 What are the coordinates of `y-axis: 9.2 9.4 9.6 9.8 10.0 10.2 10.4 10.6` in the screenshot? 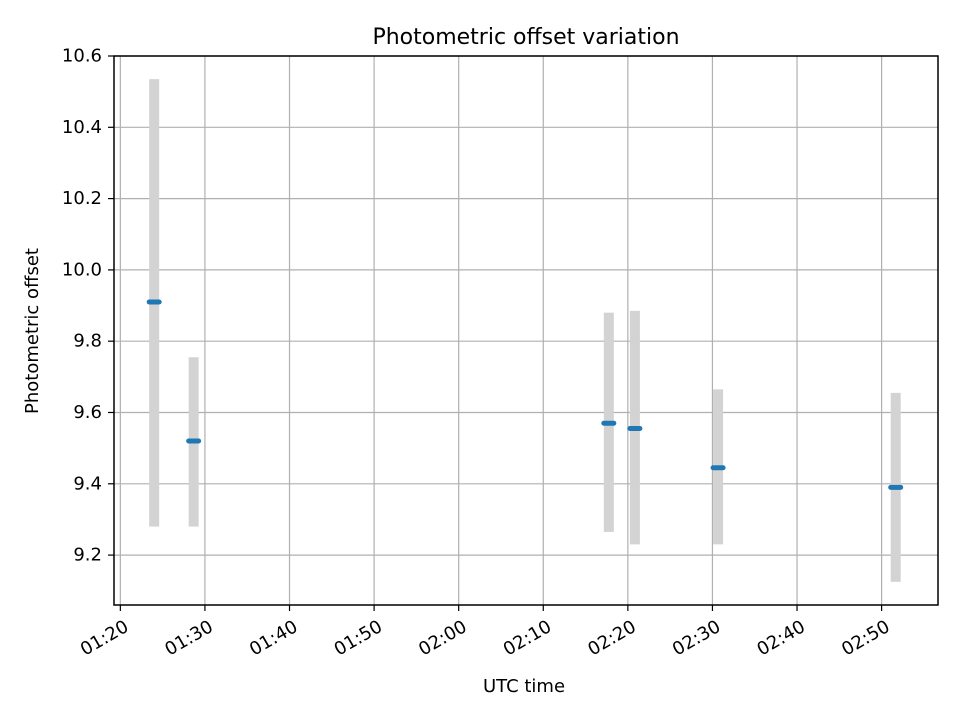 It's located at (88, 306).